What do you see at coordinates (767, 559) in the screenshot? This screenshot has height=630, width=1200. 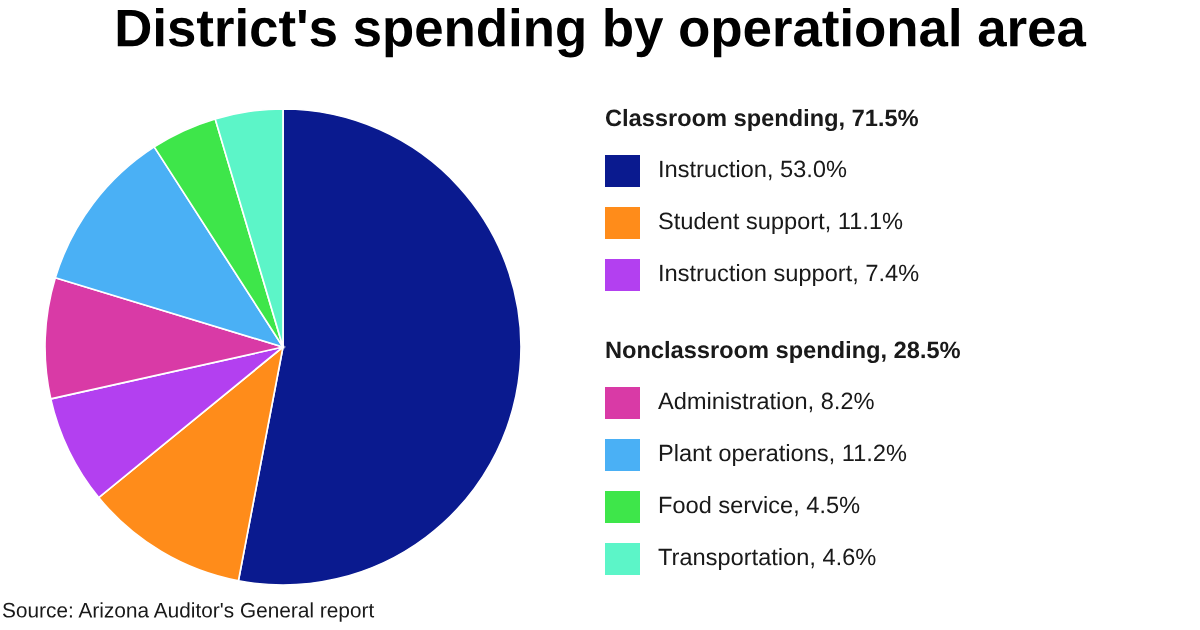 I see `legend-label: Transportation, 4.6%` at bounding box center [767, 559].